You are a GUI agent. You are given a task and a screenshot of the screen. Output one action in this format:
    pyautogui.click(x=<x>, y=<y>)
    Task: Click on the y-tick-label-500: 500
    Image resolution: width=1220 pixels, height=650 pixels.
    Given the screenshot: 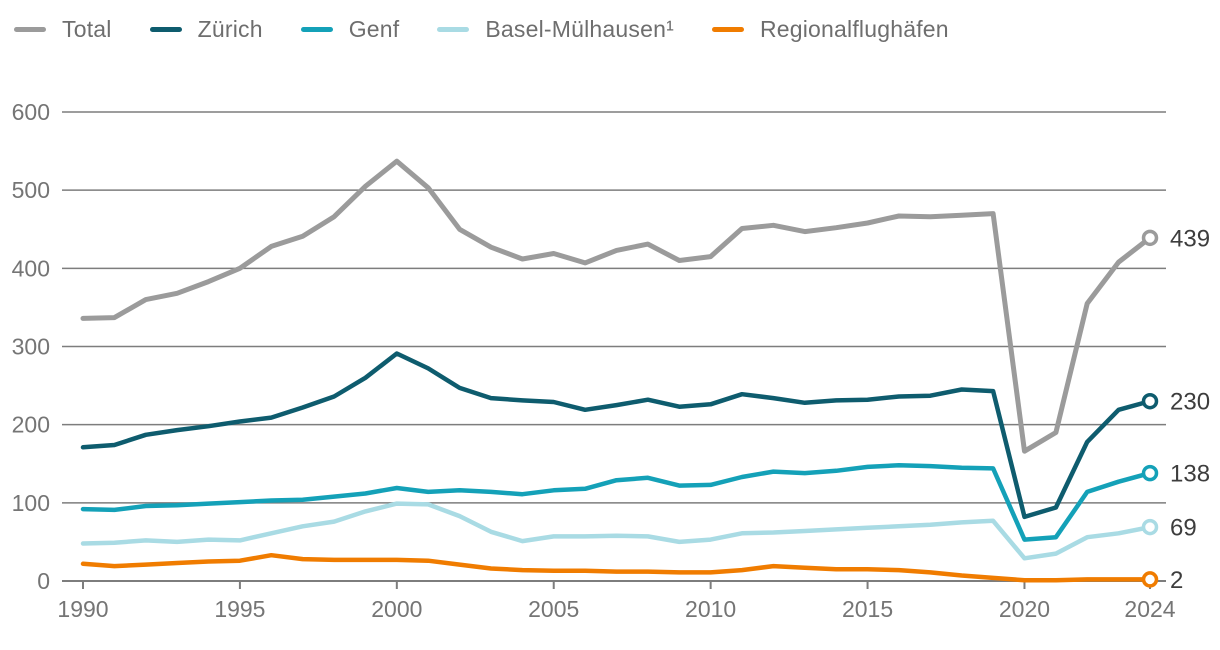 What is the action you would take?
    pyautogui.click(x=31, y=190)
    